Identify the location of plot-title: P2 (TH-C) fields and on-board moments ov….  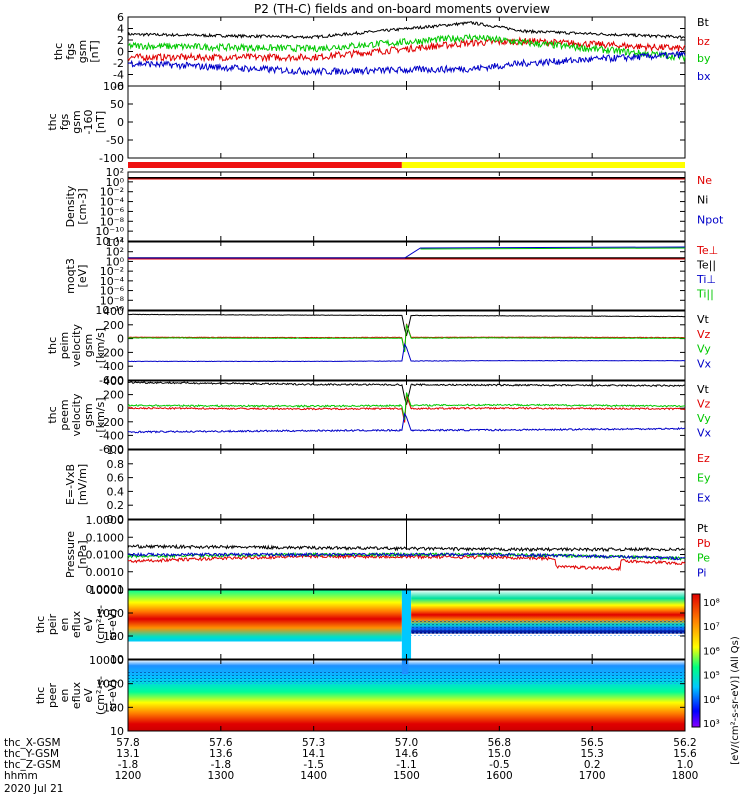
(402, 9).